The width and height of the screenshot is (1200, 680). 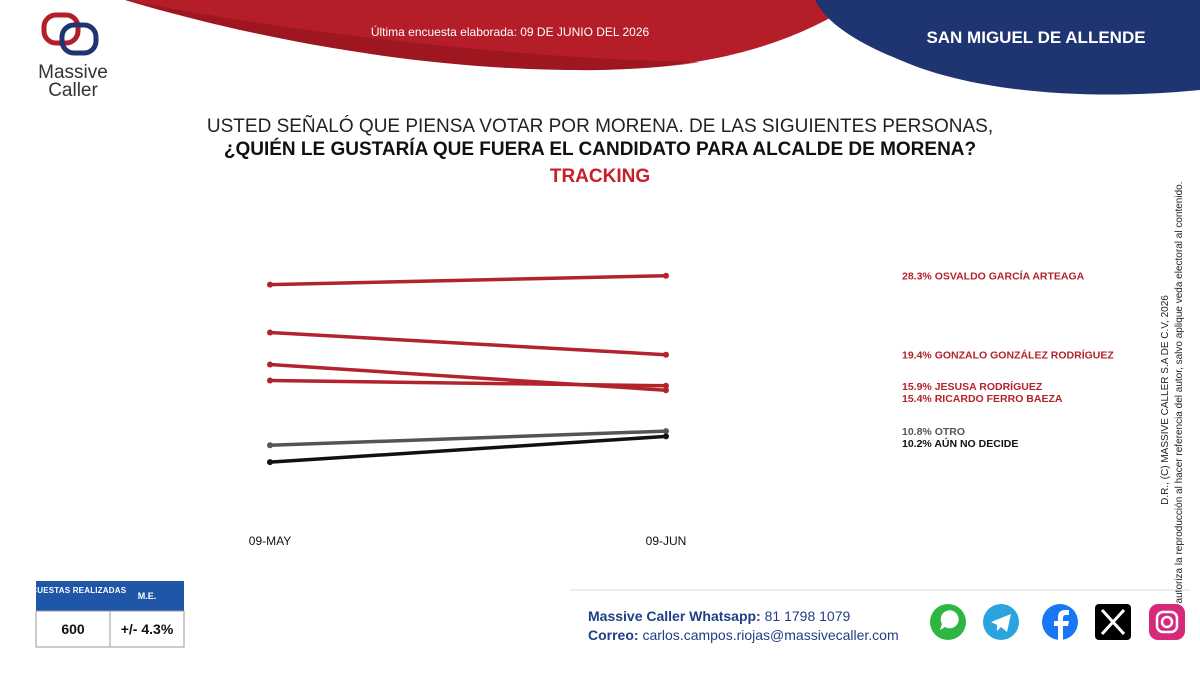 I want to click on sample-table: ENCUESTAS REALIZADAS M.E. 600 +/- 4.3%, so click(x=102, y=614).